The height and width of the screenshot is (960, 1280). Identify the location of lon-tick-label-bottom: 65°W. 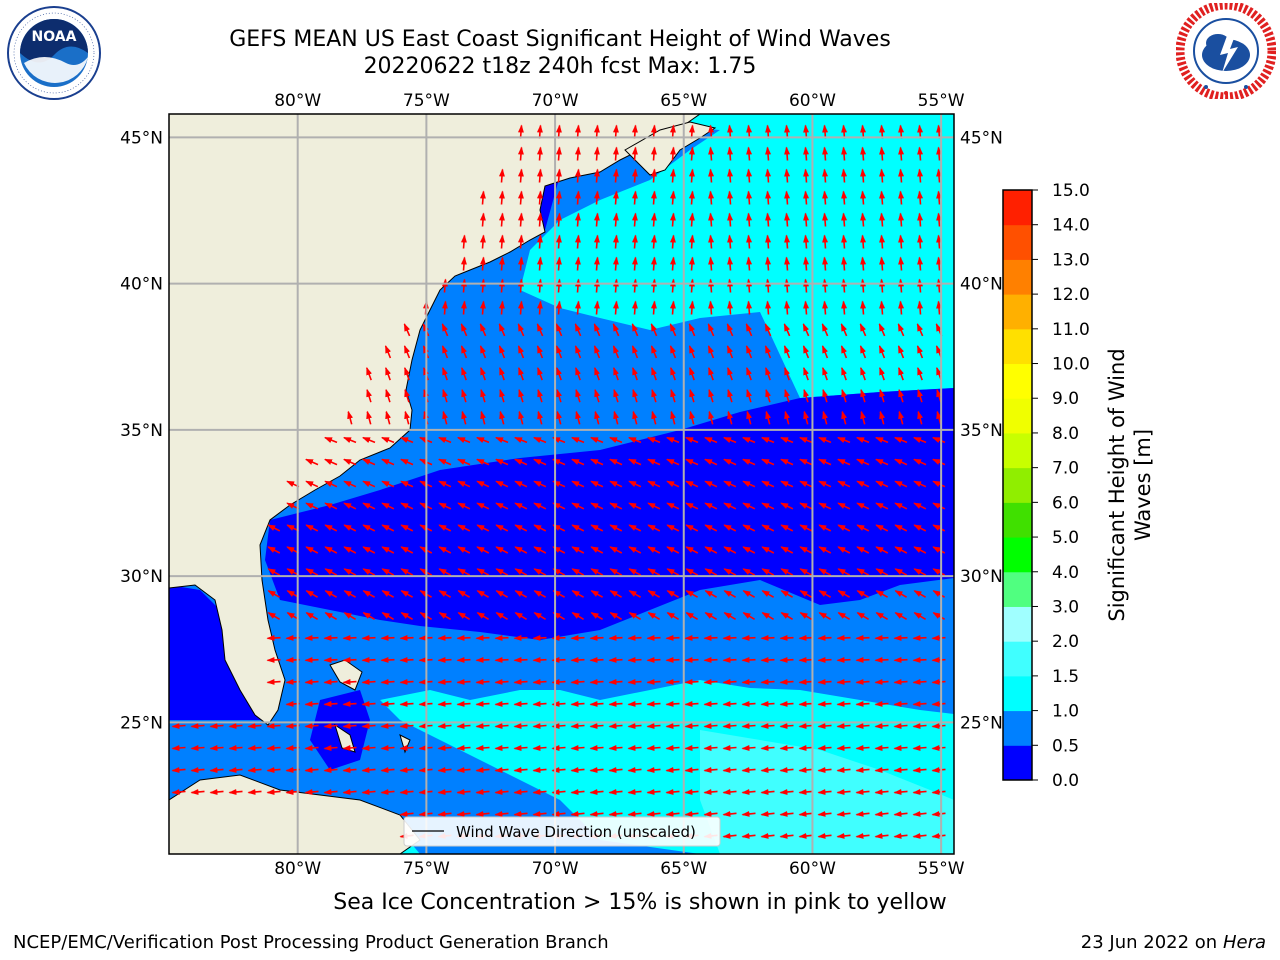
(683, 869).